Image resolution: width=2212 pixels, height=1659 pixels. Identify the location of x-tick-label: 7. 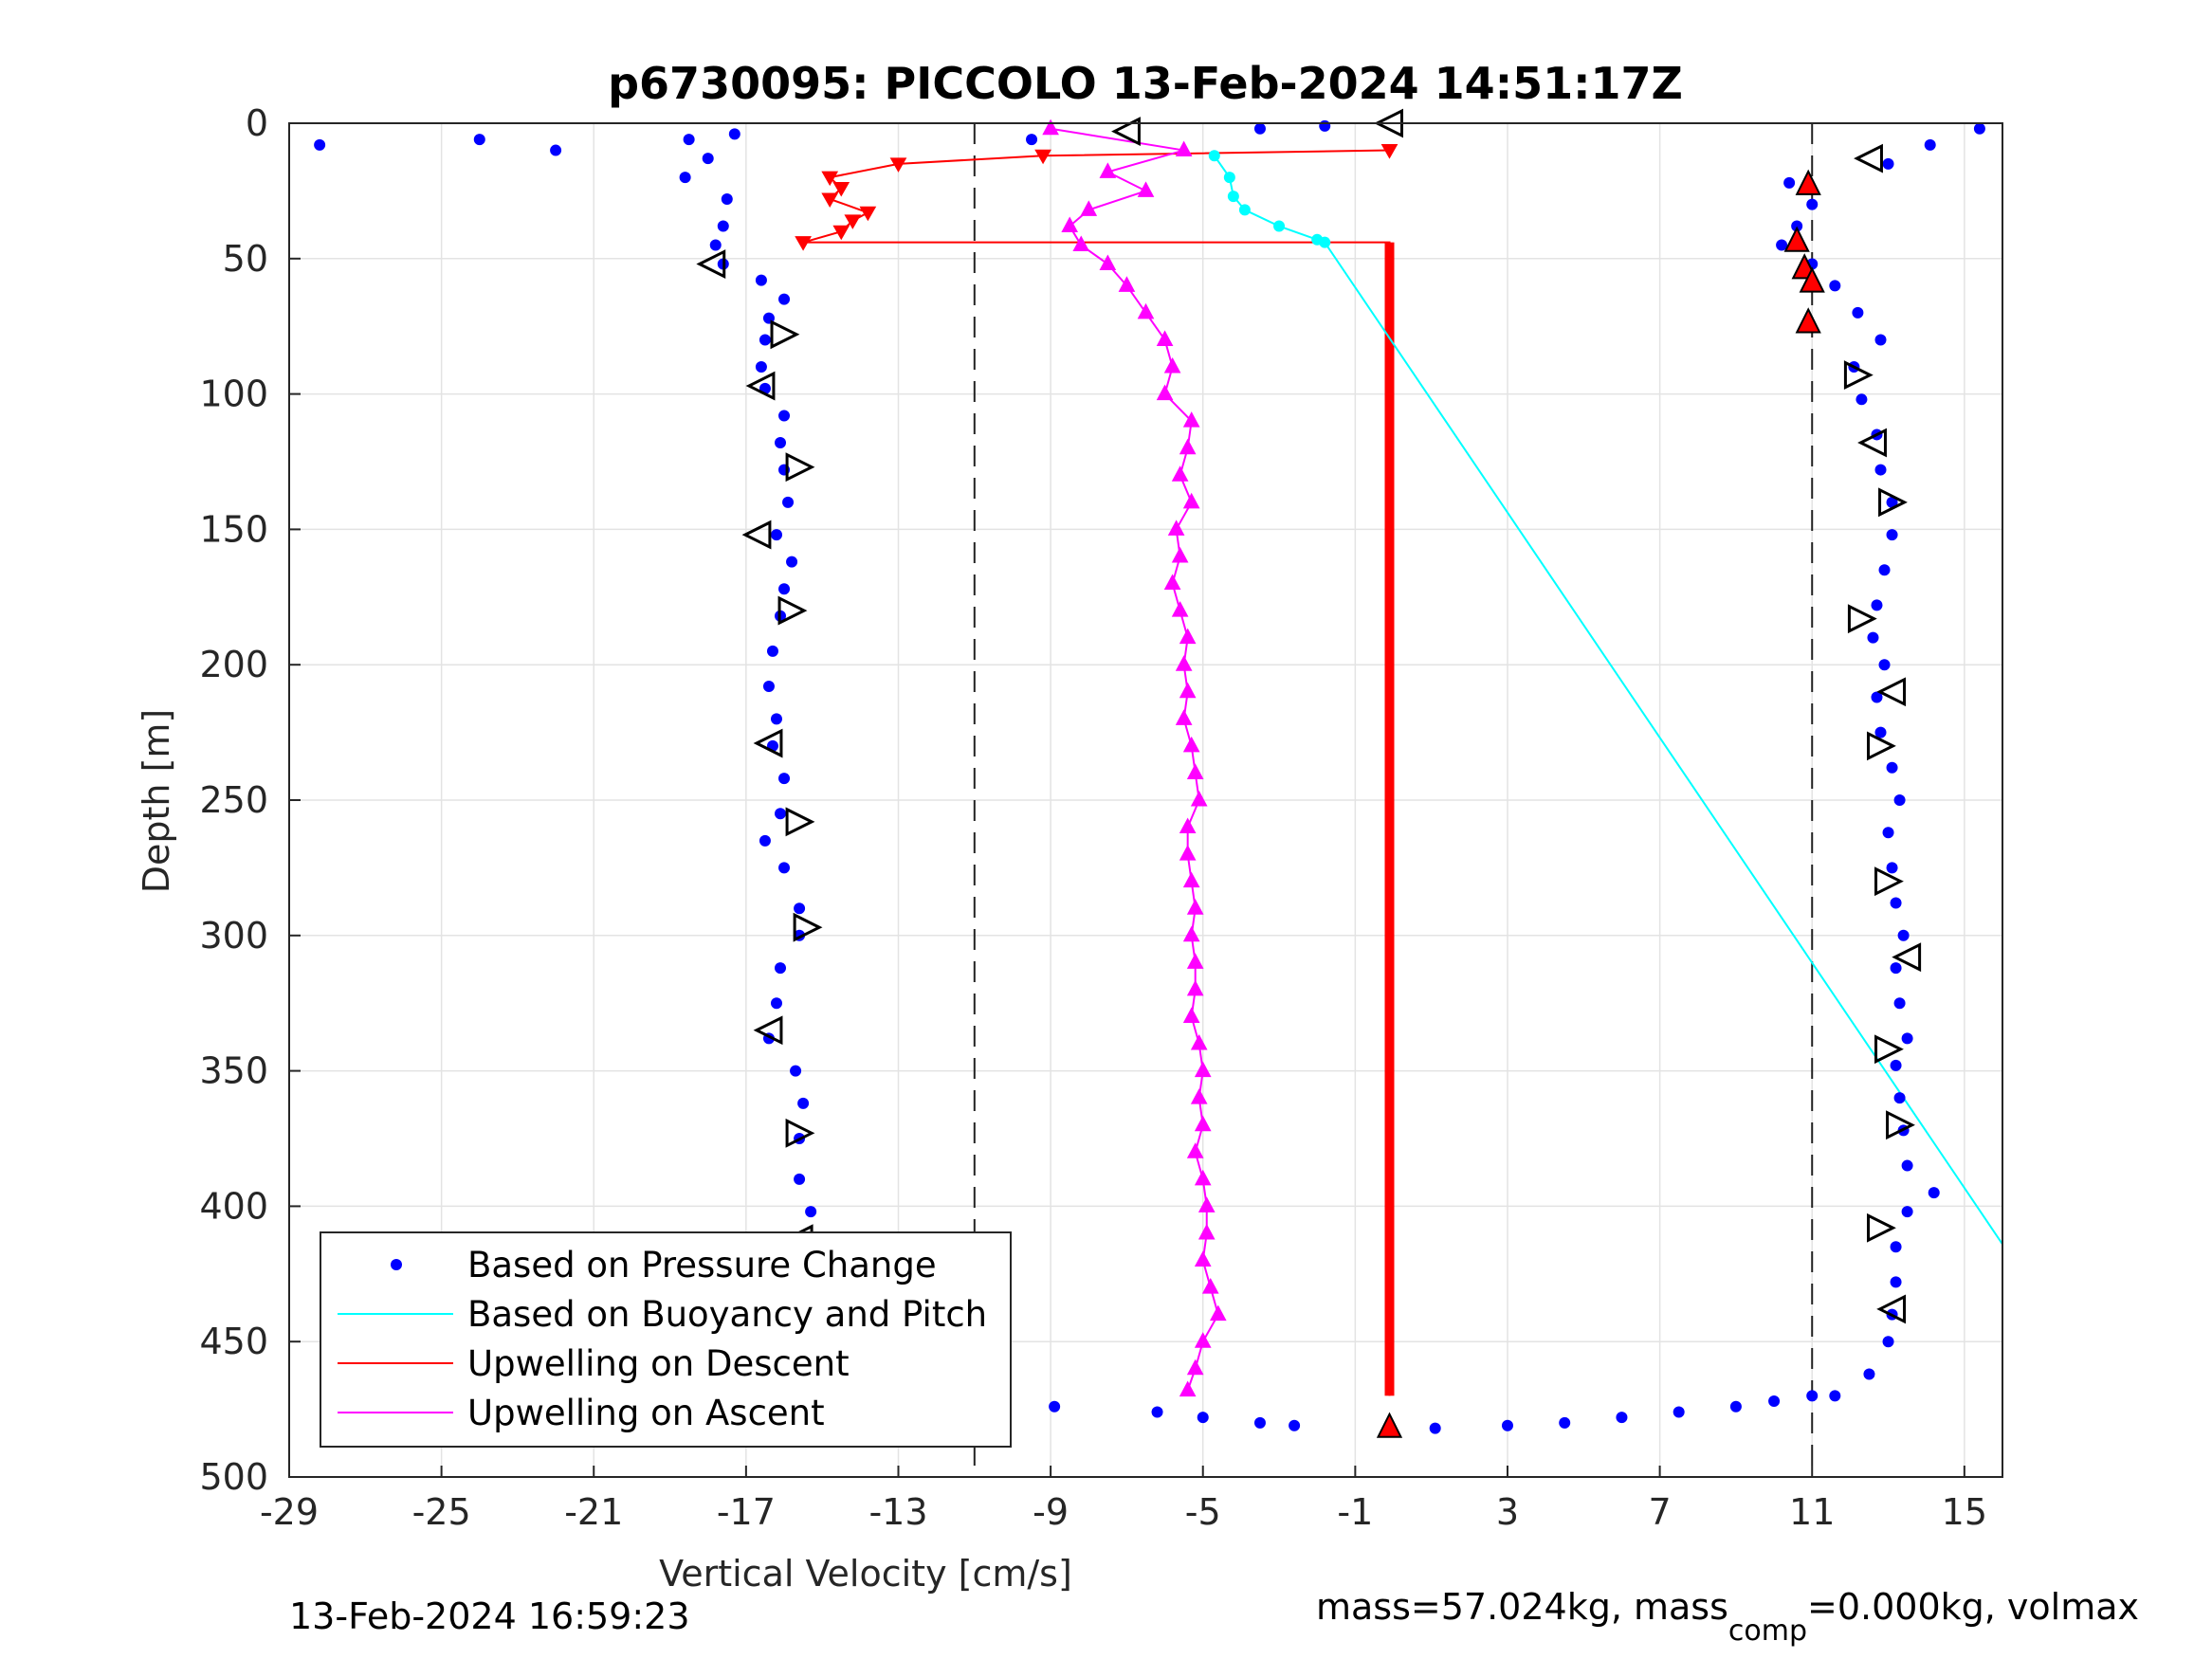
(1660, 1512).